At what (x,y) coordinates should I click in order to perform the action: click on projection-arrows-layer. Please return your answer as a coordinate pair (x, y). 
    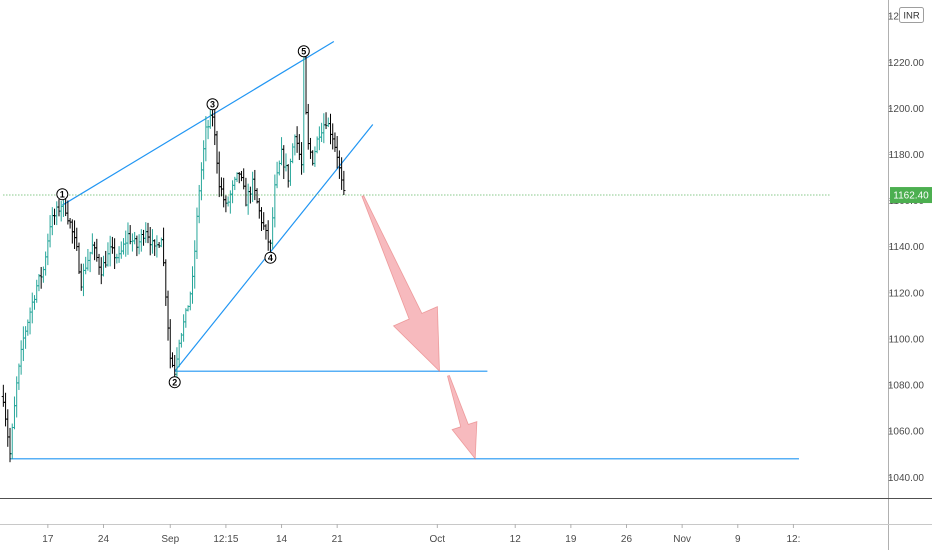
    Looking at the image, I should click on (419, 327).